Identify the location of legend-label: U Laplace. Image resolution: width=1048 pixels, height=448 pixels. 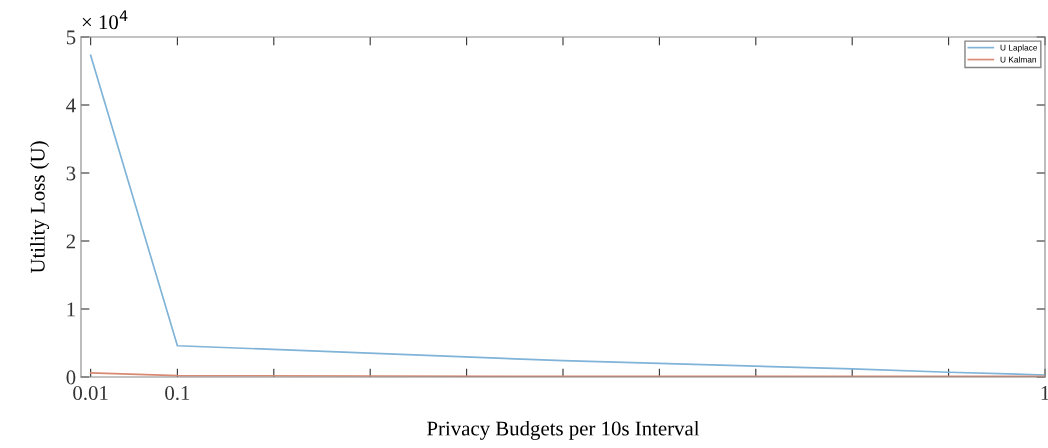
(1019, 48).